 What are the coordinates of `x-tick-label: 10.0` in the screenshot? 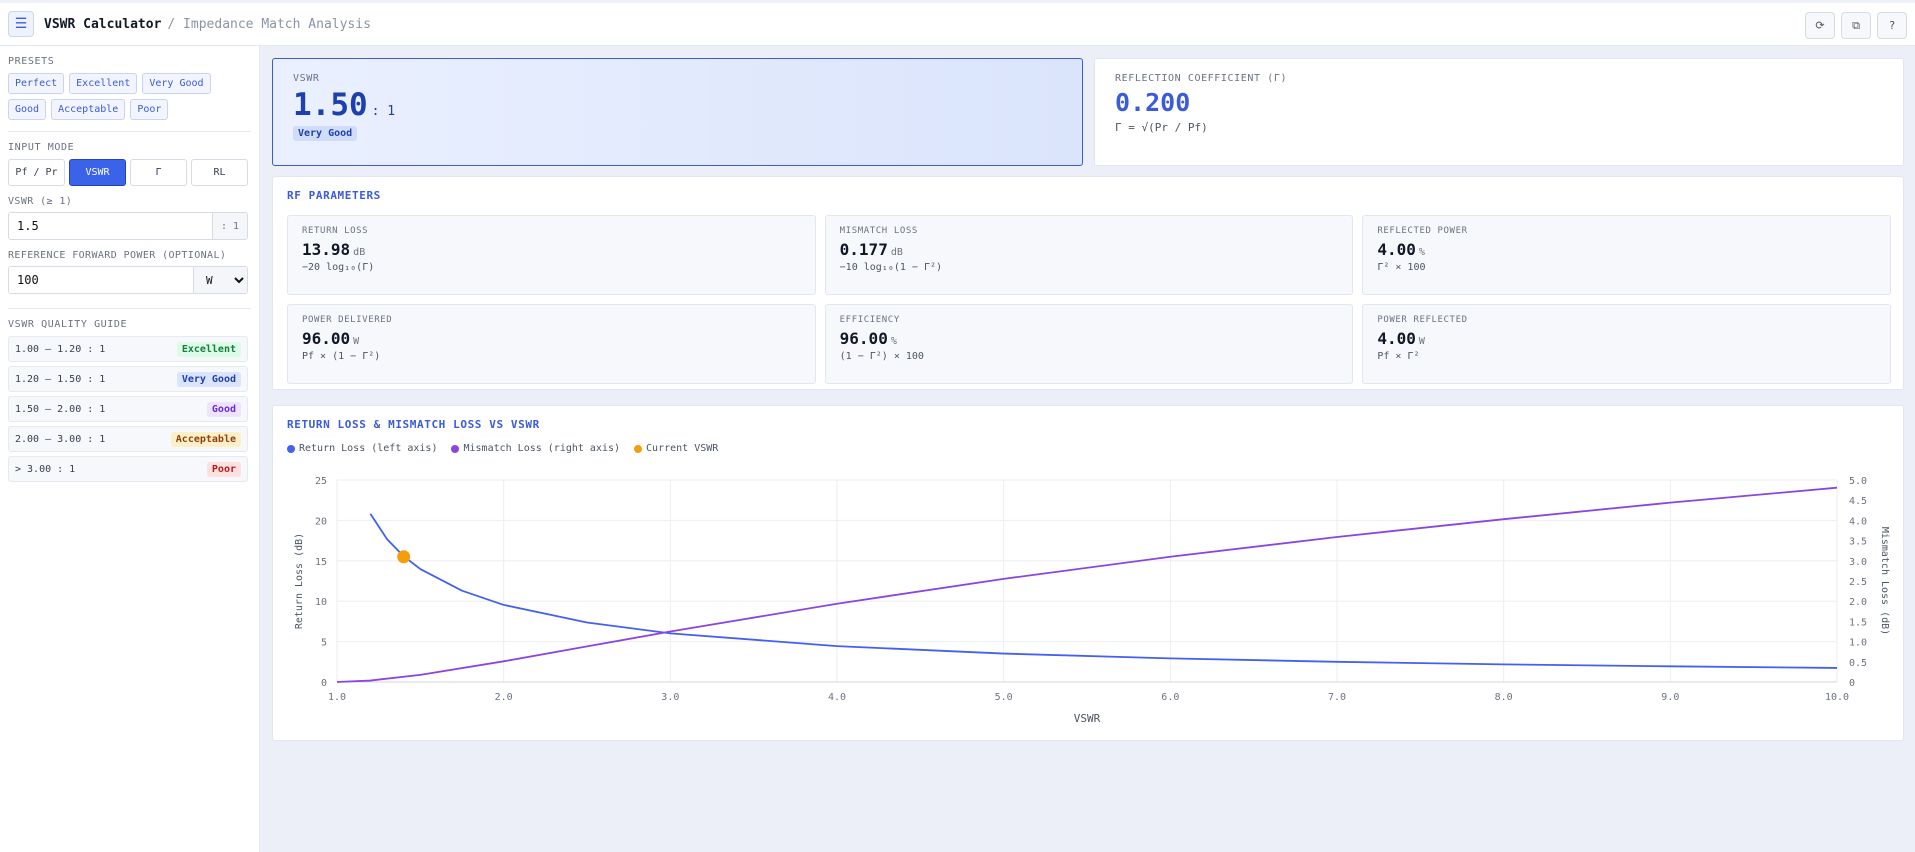 It's located at (1837, 697).